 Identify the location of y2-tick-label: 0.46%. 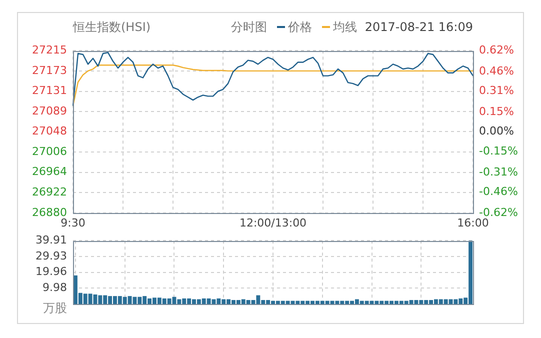
(496, 71).